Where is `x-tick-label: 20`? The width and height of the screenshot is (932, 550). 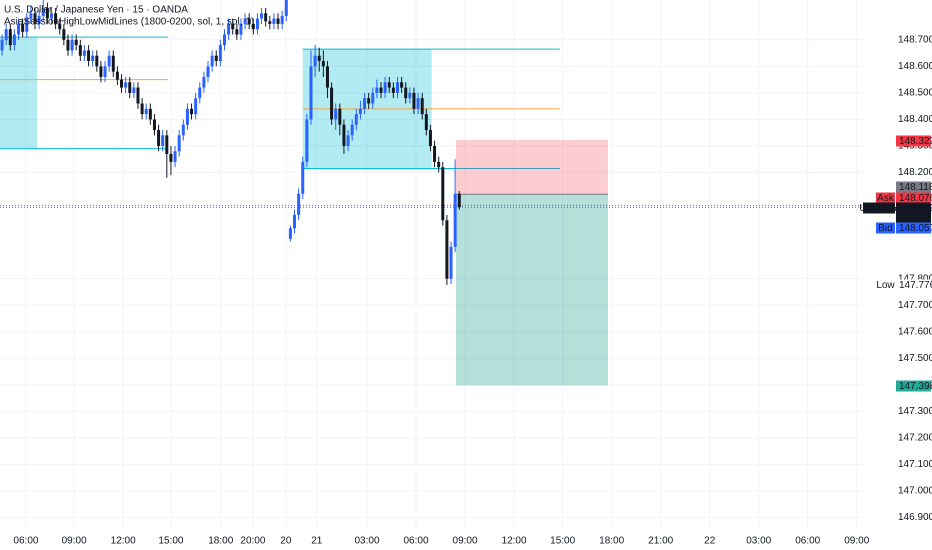
x-tick-label: 20 is located at coordinates (286, 541).